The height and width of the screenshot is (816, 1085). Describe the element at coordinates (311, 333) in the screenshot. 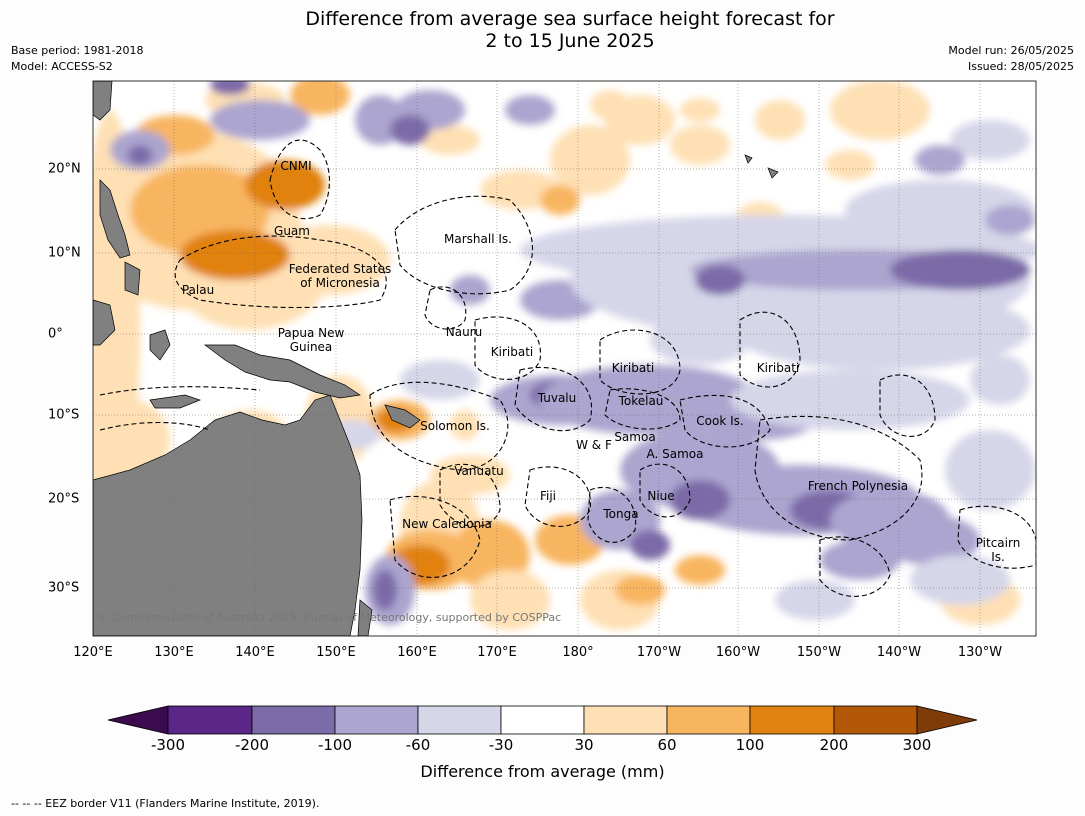

I see `region-label: Papua New` at that location.